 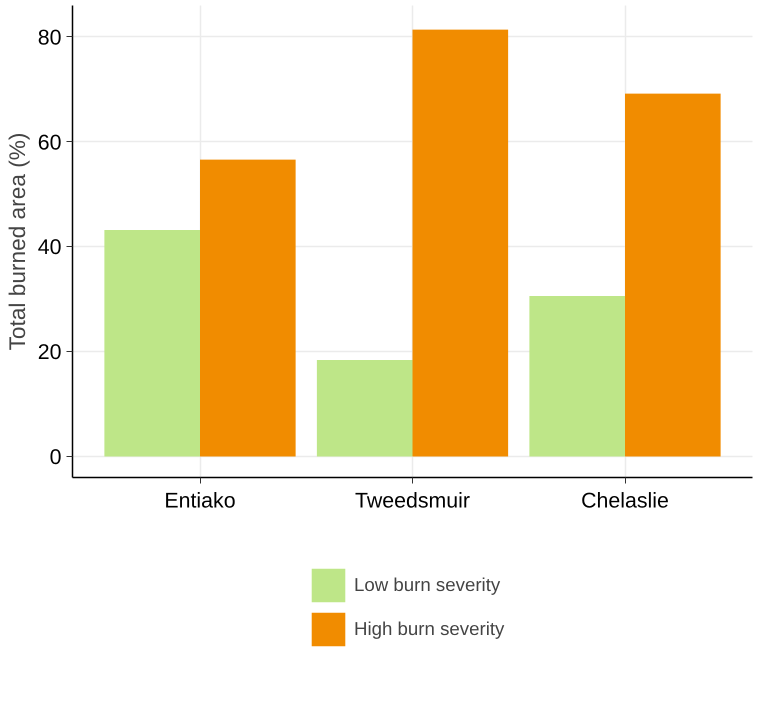 What do you see at coordinates (625, 500) in the screenshot?
I see `x-tick-label: Chelaslie` at bounding box center [625, 500].